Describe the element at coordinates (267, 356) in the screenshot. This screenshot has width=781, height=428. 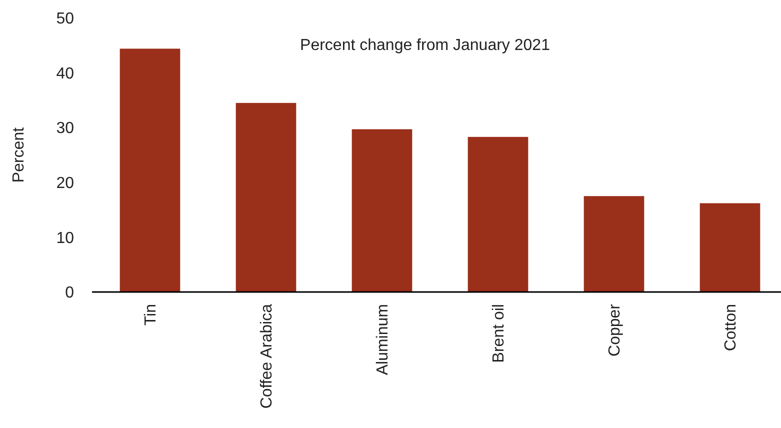
I see `x-tick-label: Coffee Arabica` at that location.